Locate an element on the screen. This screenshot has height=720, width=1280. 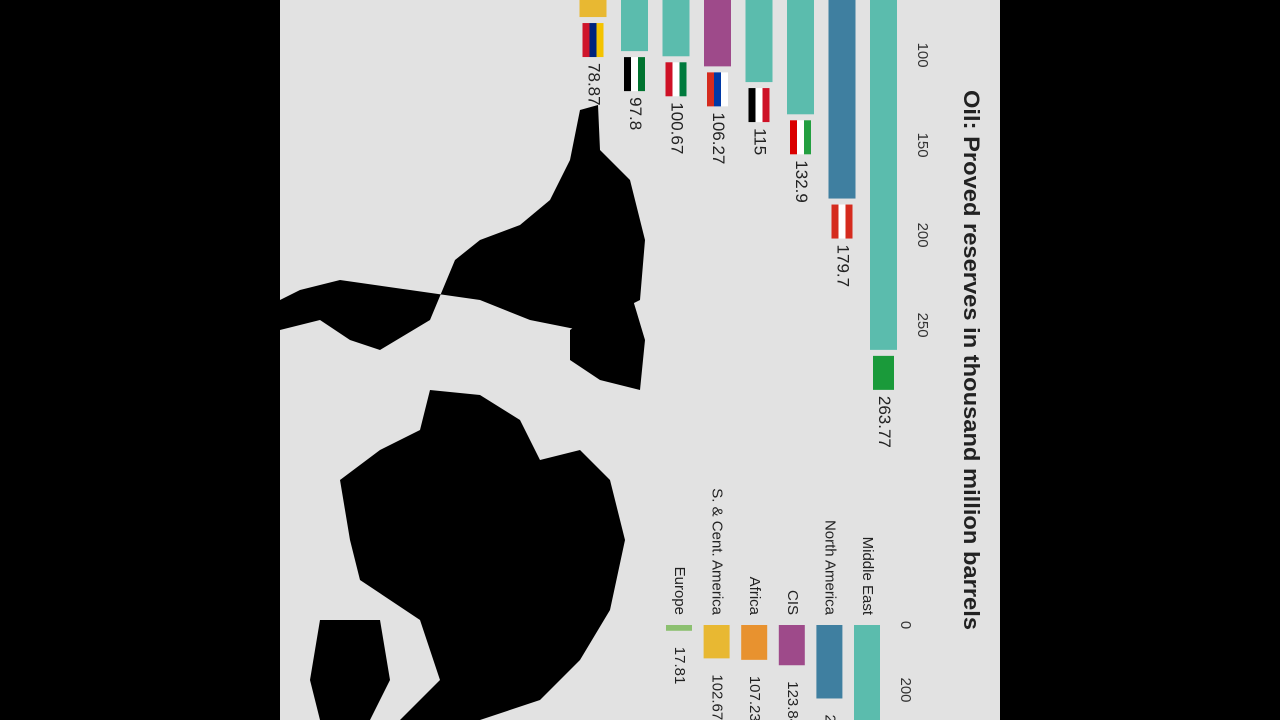
value-label: 115 is located at coordinates (760, 141).